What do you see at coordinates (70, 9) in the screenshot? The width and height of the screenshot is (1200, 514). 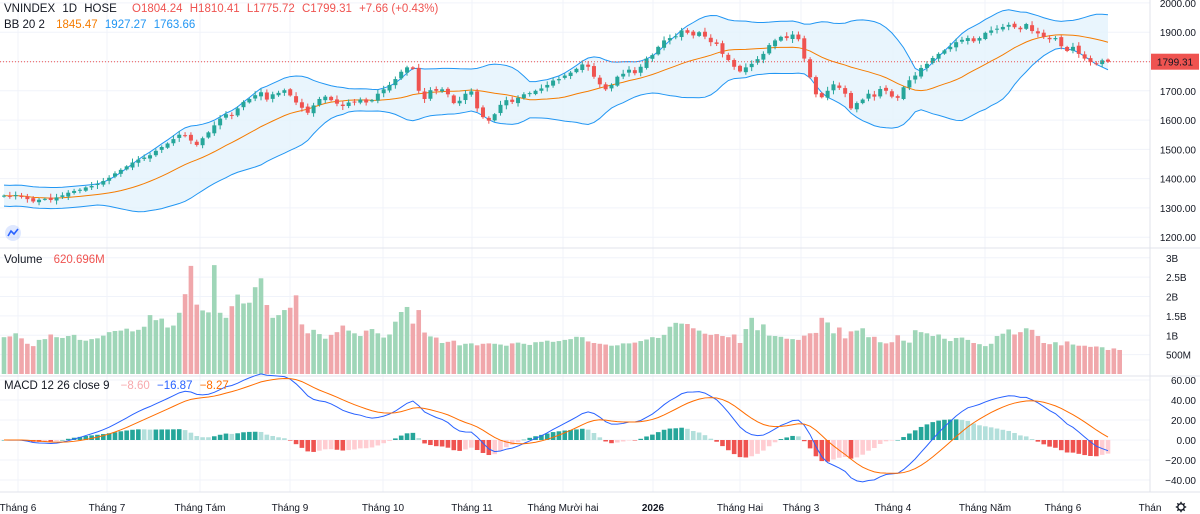 I see `interval-label: 1D` at bounding box center [70, 9].